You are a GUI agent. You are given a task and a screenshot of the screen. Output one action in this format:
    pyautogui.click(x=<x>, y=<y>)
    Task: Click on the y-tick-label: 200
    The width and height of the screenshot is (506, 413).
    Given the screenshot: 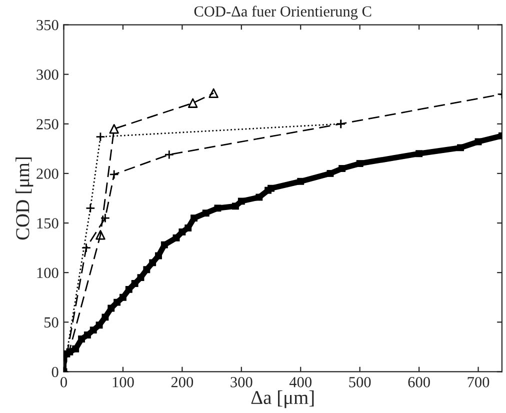 What is the action you would take?
    pyautogui.click(x=47, y=173)
    